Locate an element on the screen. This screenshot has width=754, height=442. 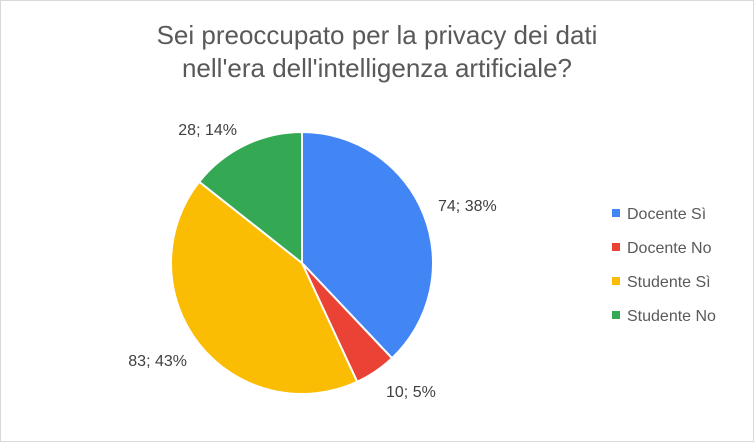
legend-label-2: Docente No is located at coordinates (669, 248).